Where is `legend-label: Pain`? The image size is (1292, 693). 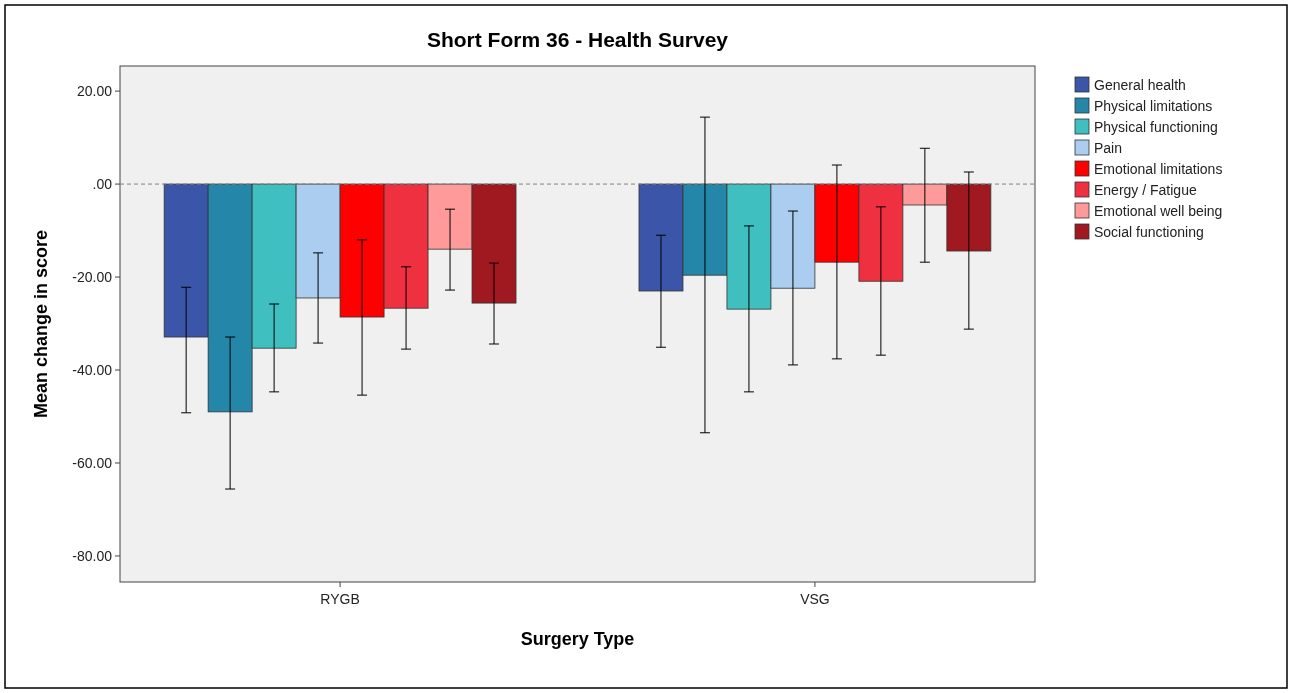 legend-label: Pain is located at coordinates (1108, 147).